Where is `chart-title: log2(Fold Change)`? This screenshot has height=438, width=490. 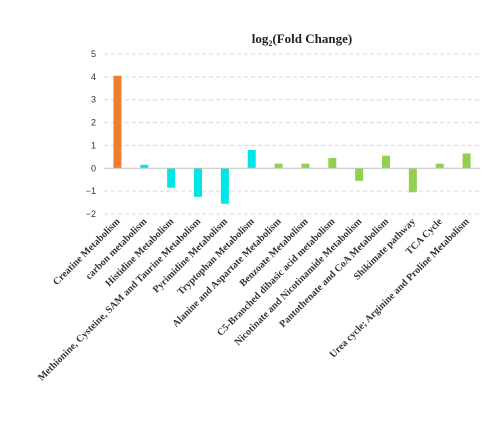
chart-title: log2(Fold Change) is located at coordinates (302, 39).